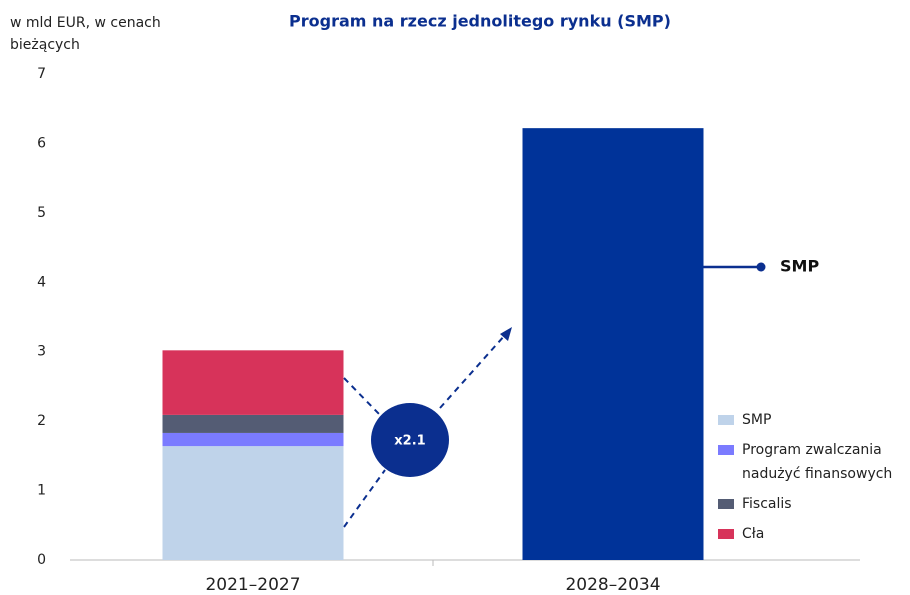 This screenshot has width=910, height=595. Describe the element at coordinates (612, 585) in the screenshot. I see `x-tick-label: 2028–2034` at that location.